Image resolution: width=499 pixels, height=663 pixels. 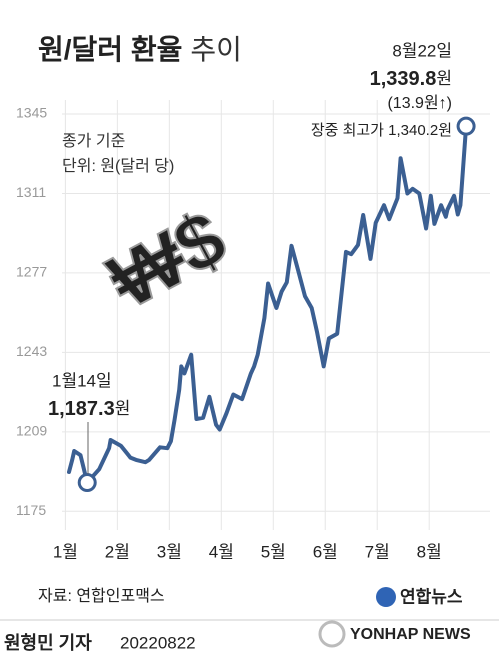 What do you see at coordinates (158, 642) in the screenshot?
I see `byline-date: 20220822` at bounding box center [158, 642].